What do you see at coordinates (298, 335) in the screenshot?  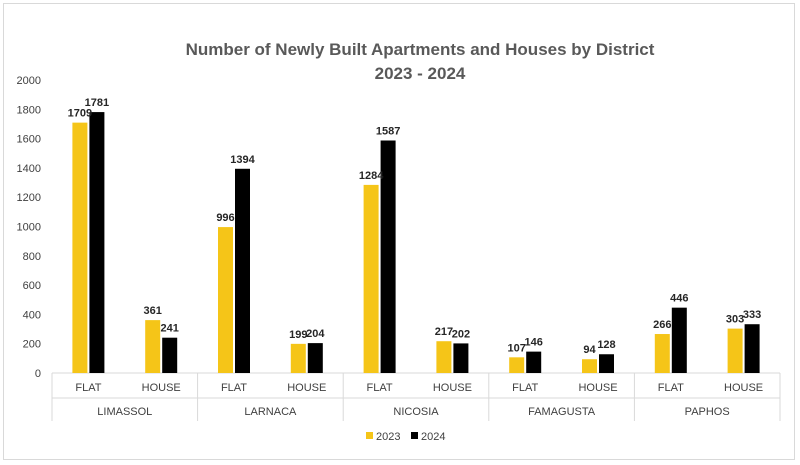 I see `data-label: 199` at bounding box center [298, 335].